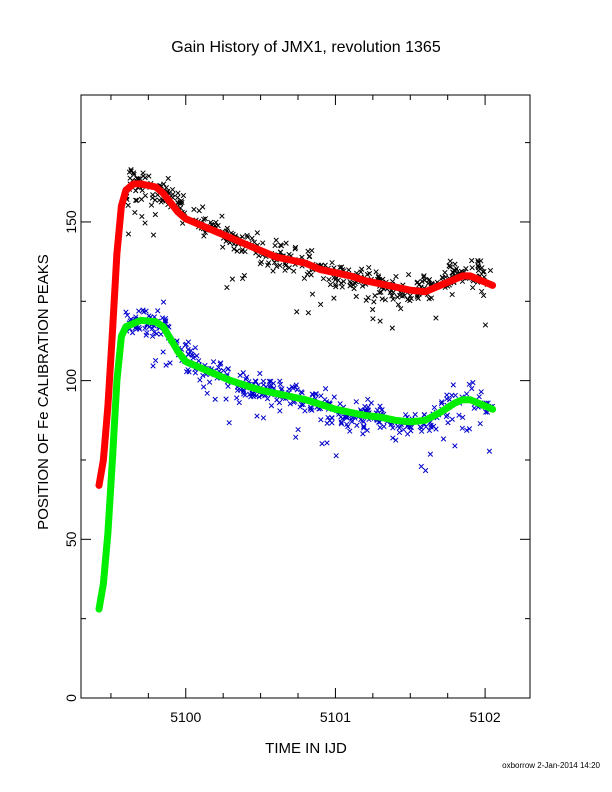 The height and width of the screenshot is (792, 612). What do you see at coordinates (485, 717) in the screenshot?
I see `x-tick-label: 5102` at bounding box center [485, 717].